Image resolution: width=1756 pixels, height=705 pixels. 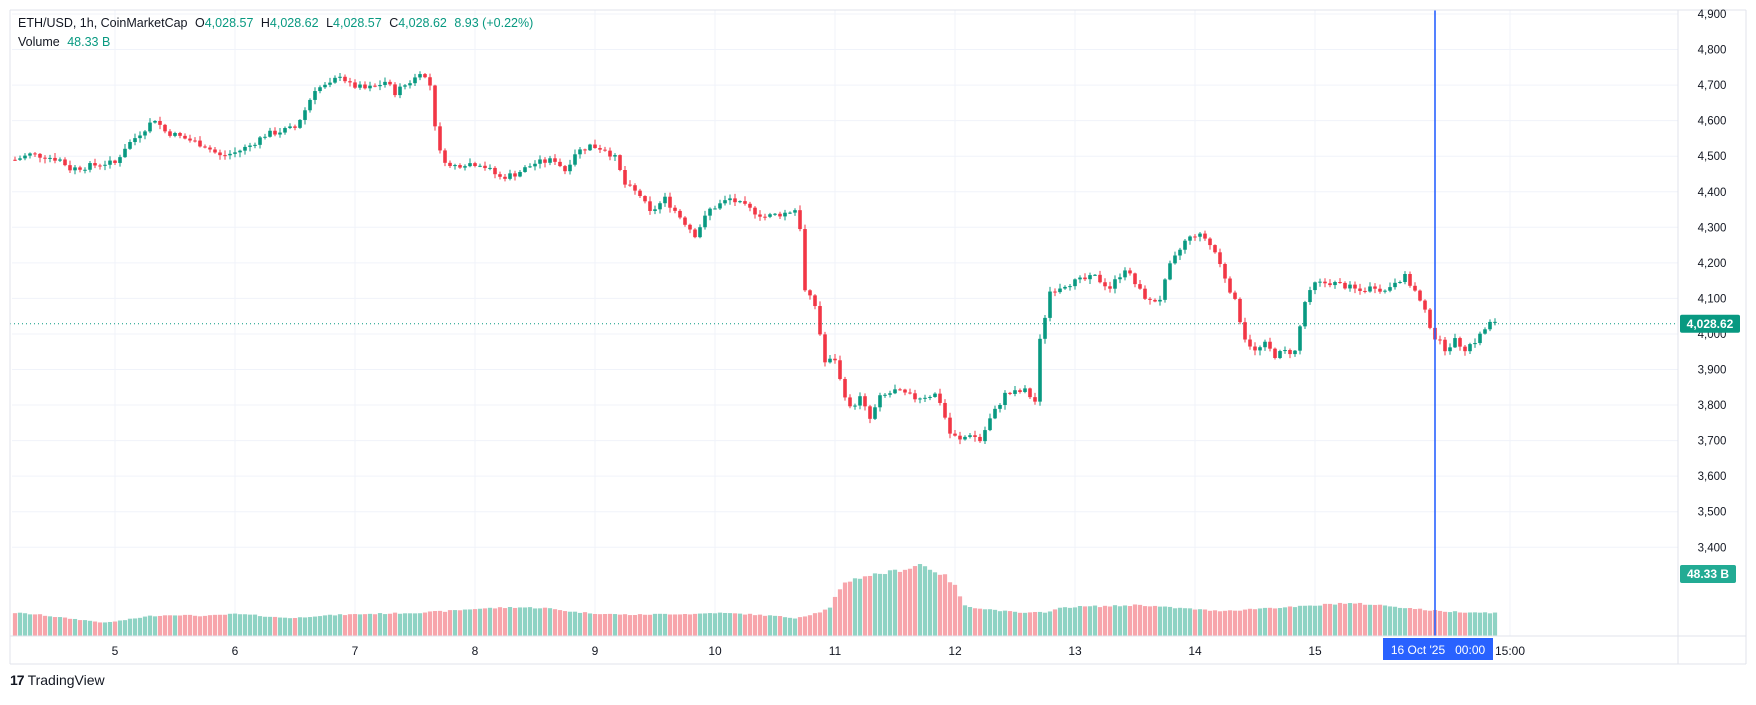 What do you see at coordinates (265, 23) in the screenshot?
I see `high-label: H` at bounding box center [265, 23].